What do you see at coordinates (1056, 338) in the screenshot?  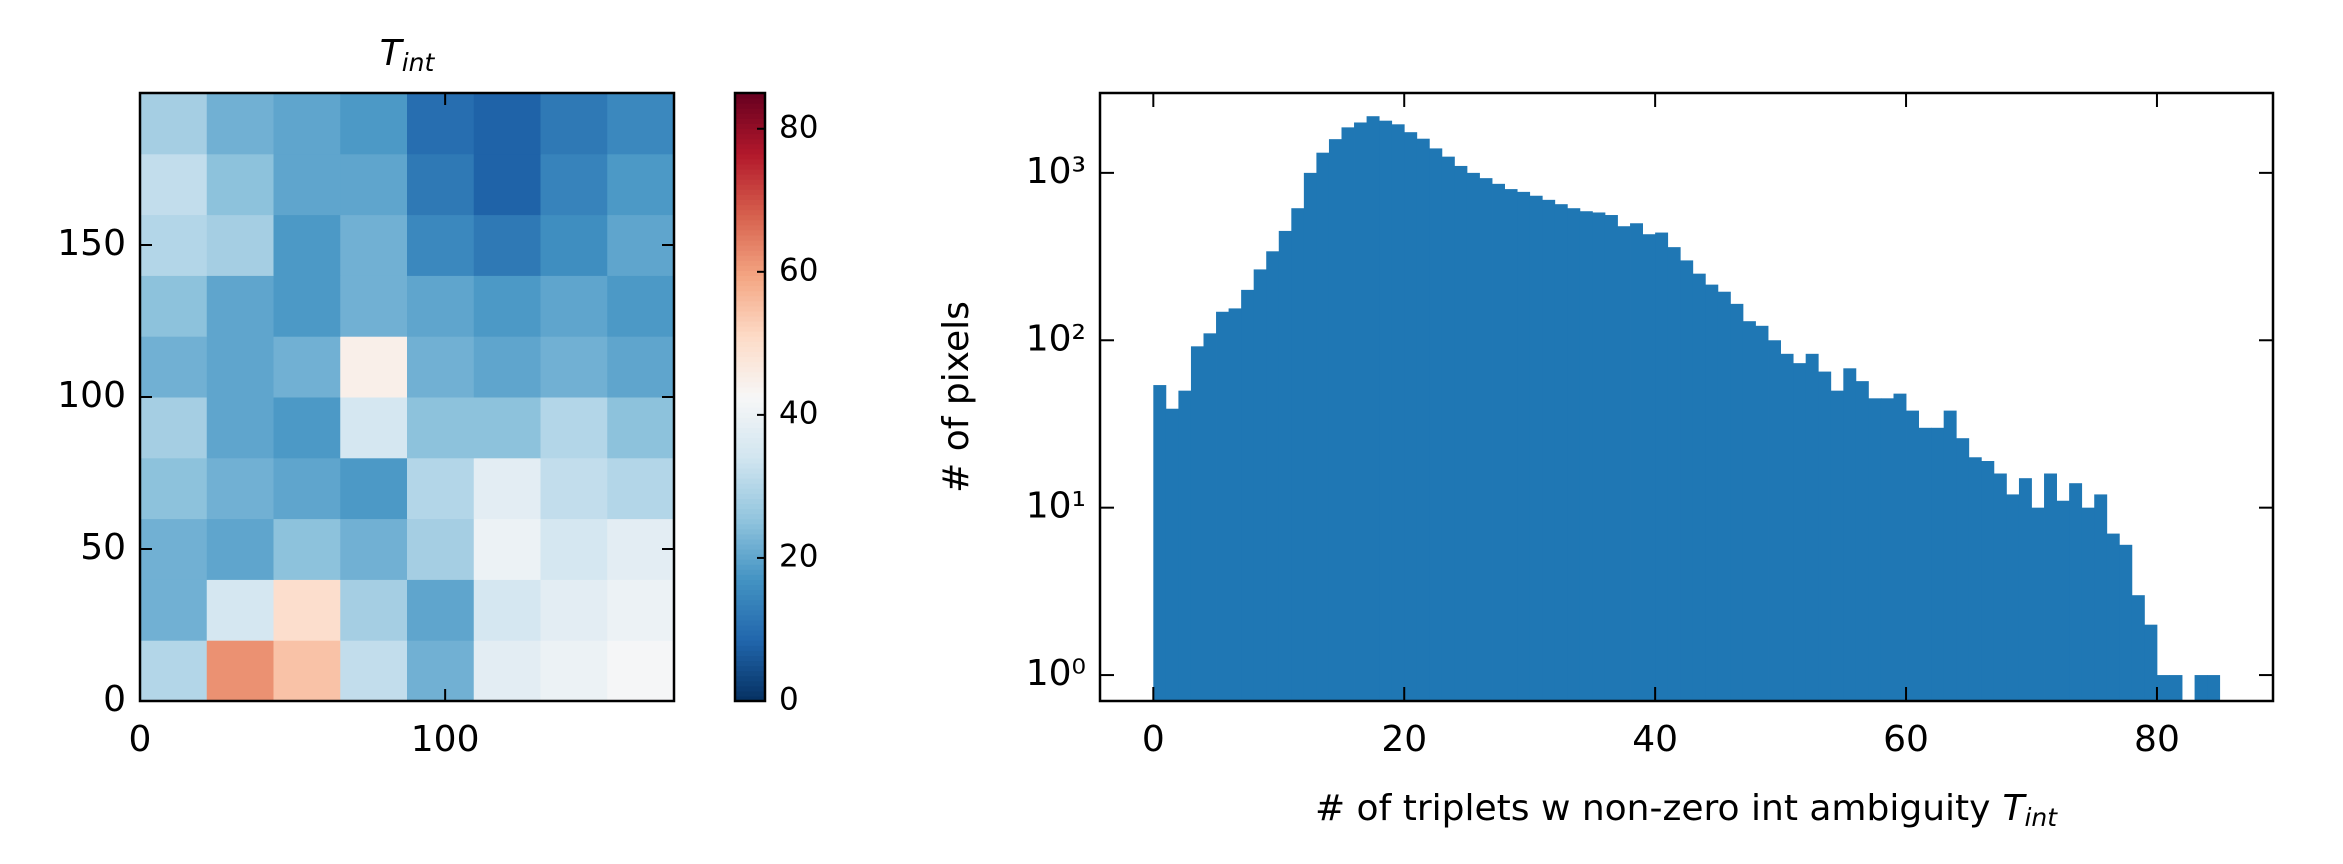 I see `y-tick-label: 10²` at bounding box center [1056, 338].